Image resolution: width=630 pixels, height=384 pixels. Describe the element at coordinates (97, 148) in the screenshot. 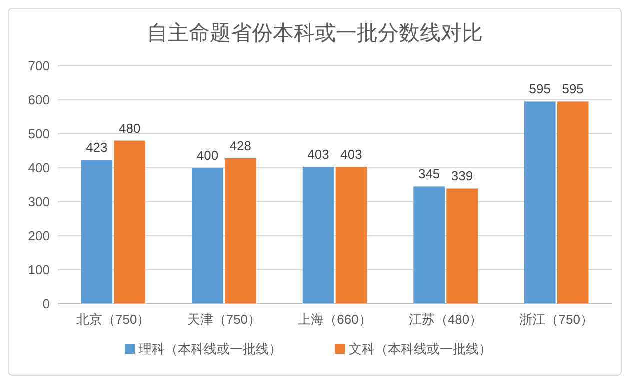

I see `data-label: 423` at that location.